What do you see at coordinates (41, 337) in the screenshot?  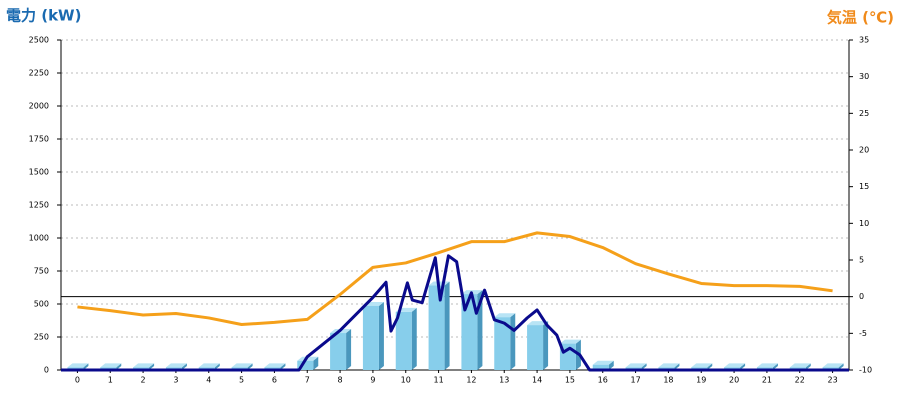 I see `y-tick-label: 250` at bounding box center [41, 337].